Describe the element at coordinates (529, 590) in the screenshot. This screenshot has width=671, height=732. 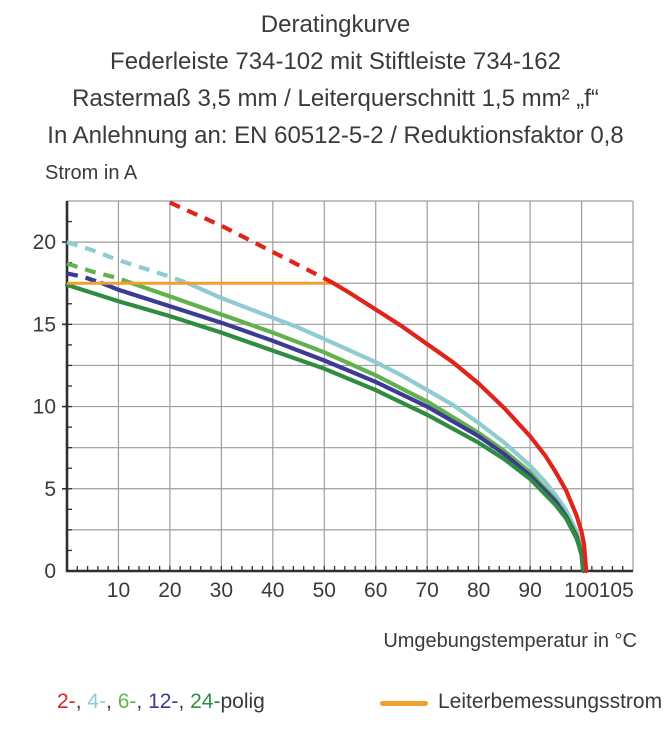
I see `x-tick-label: 90` at that location.